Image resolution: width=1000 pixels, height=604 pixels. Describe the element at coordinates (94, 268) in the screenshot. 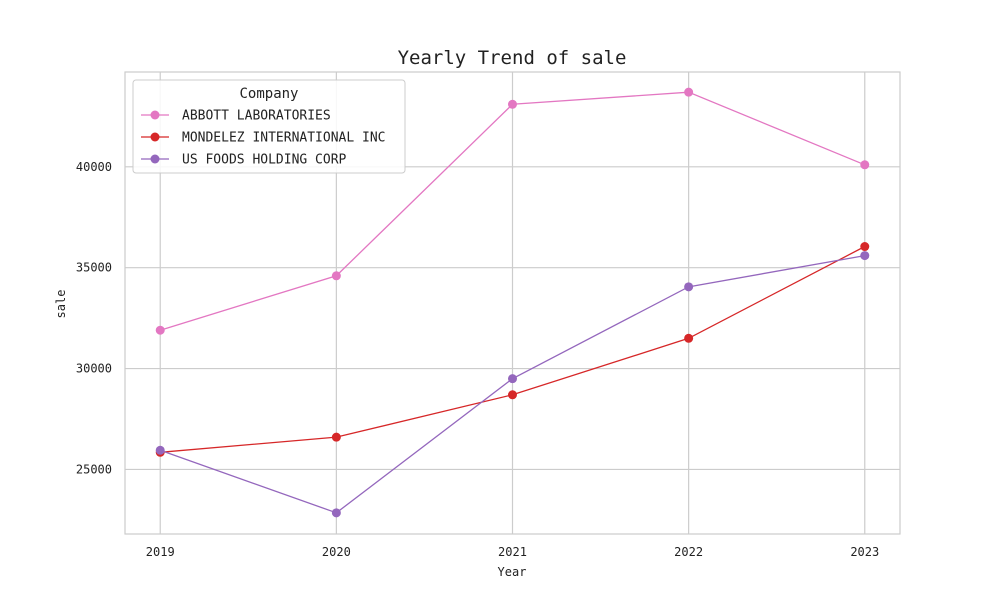

I see `y-tick-label: 35000` at that location.